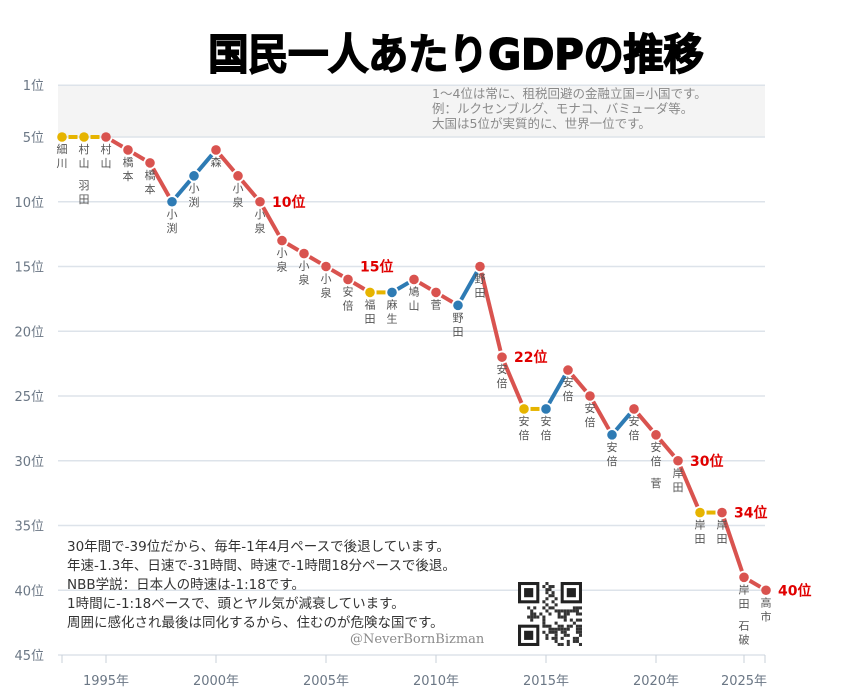 The image size is (850, 700). Describe the element at coordinates (392, 318) in the screenshot. I see `point-label-char: 生` at that location.